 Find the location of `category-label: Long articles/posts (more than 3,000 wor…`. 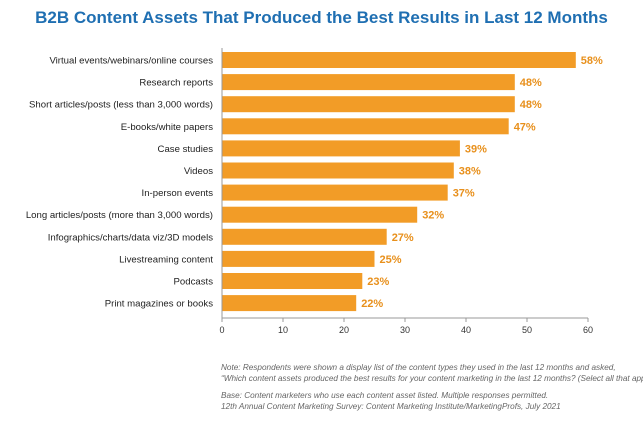

category-label: Long articles/posts (more than 3,000 wor… is located at coordinates (119, 215).